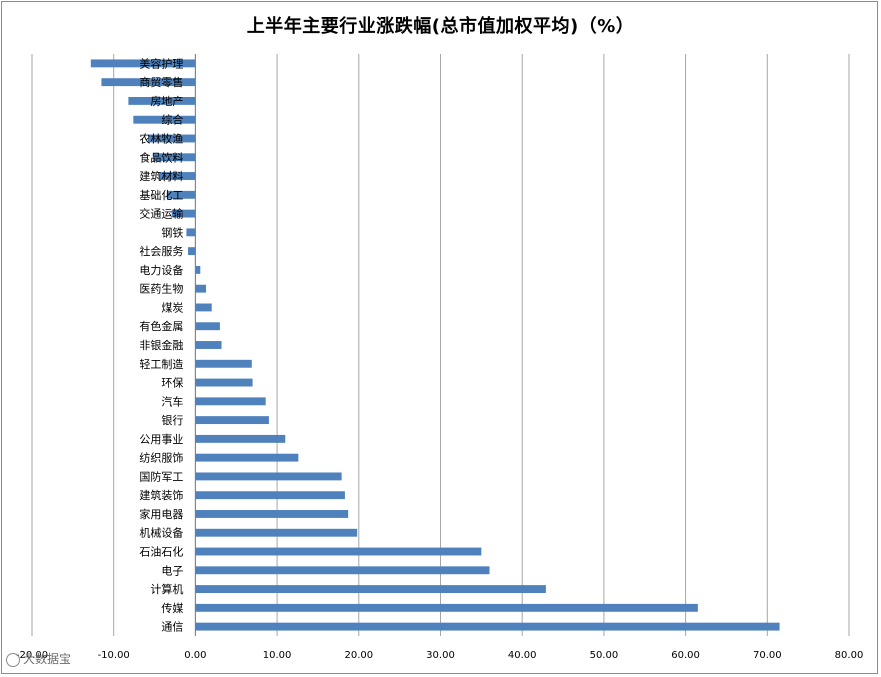  Describe the element at coordinates (161, 270) in the screenshot. I see `category-label: 电力设备` at that location.